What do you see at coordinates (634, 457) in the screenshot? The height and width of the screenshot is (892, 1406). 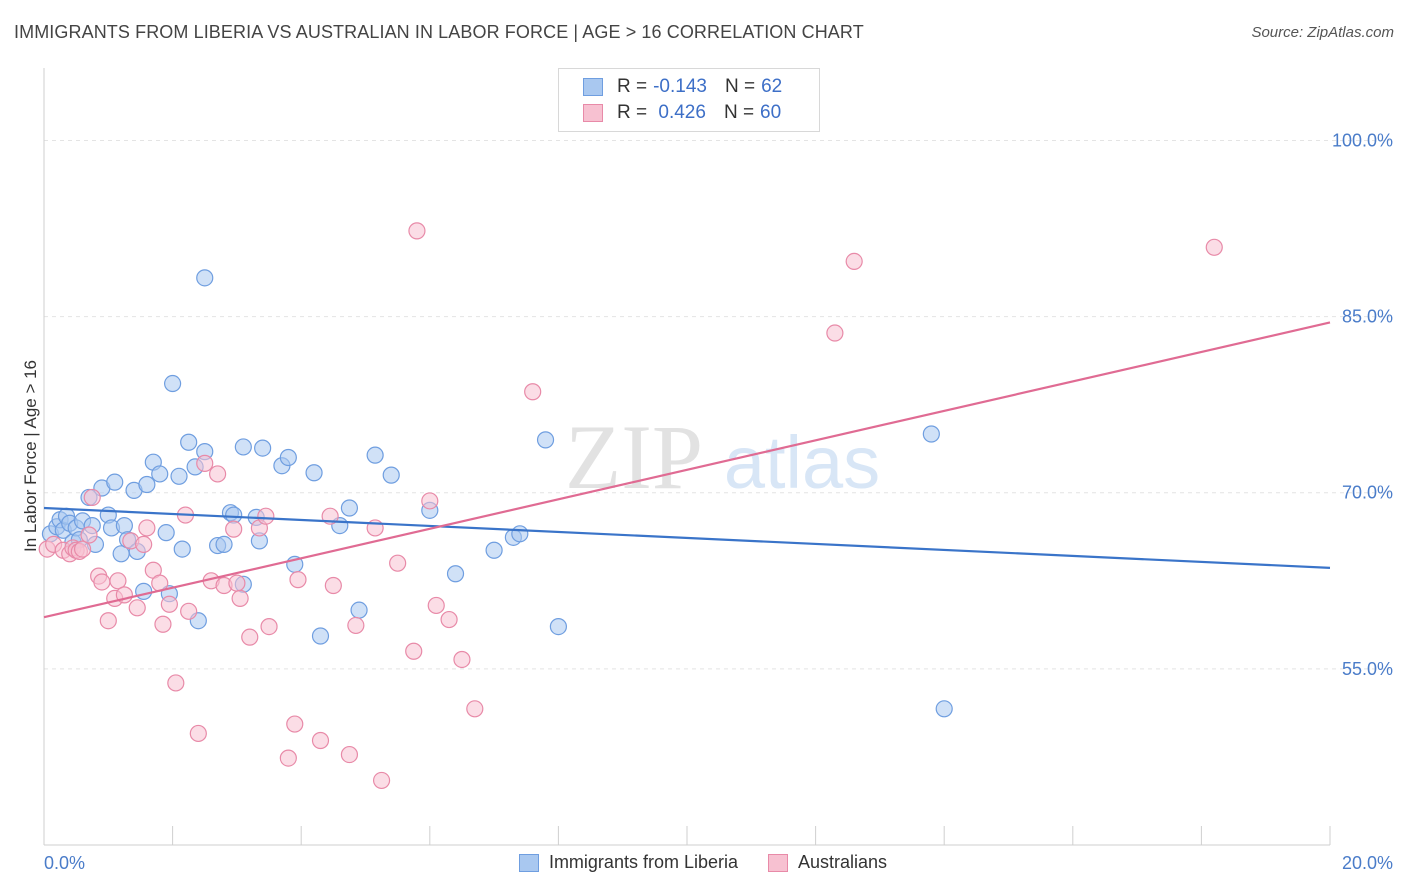 I see `watermark-zip: ZIP` at bounding box center [634, 457].